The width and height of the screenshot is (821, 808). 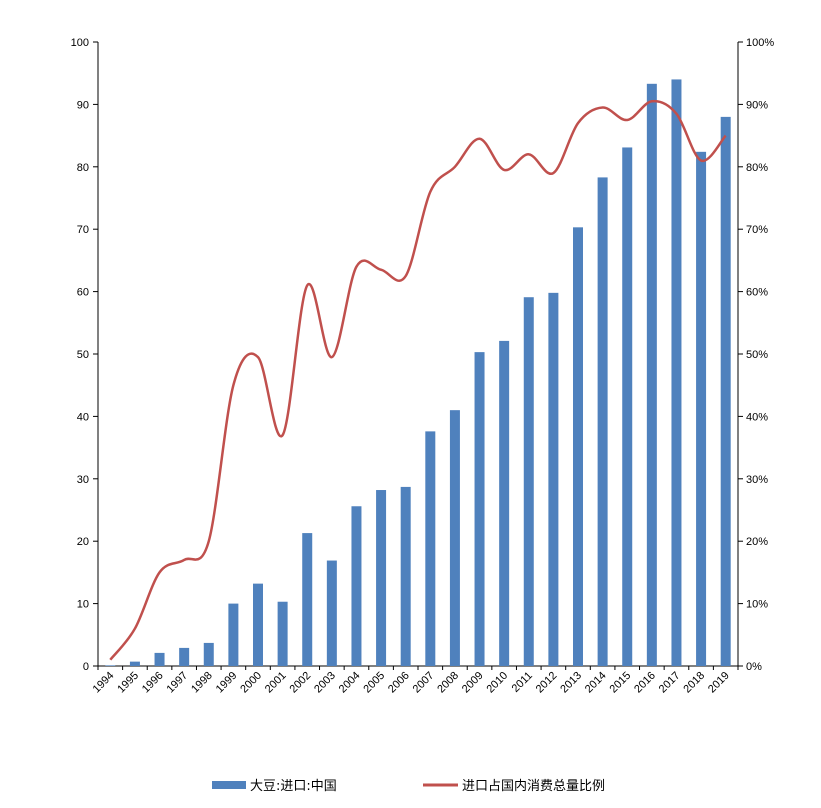 What do you see at coordinates (497, 683) in the screenshot?
I see `x-axis-tick-label: 2010` at bounding box center [497, 683].